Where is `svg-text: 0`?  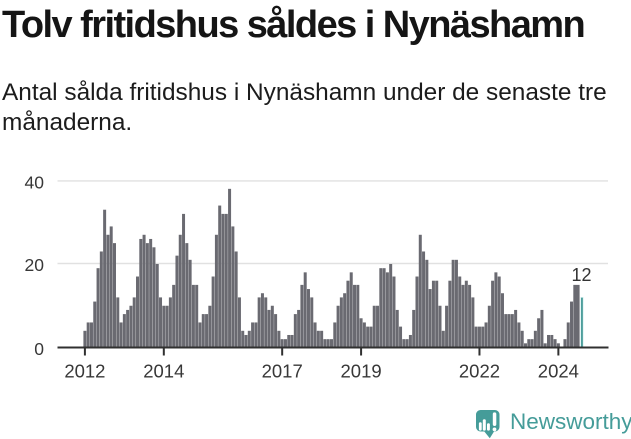 svg-text: 0 is located at coordinates (39, 349).